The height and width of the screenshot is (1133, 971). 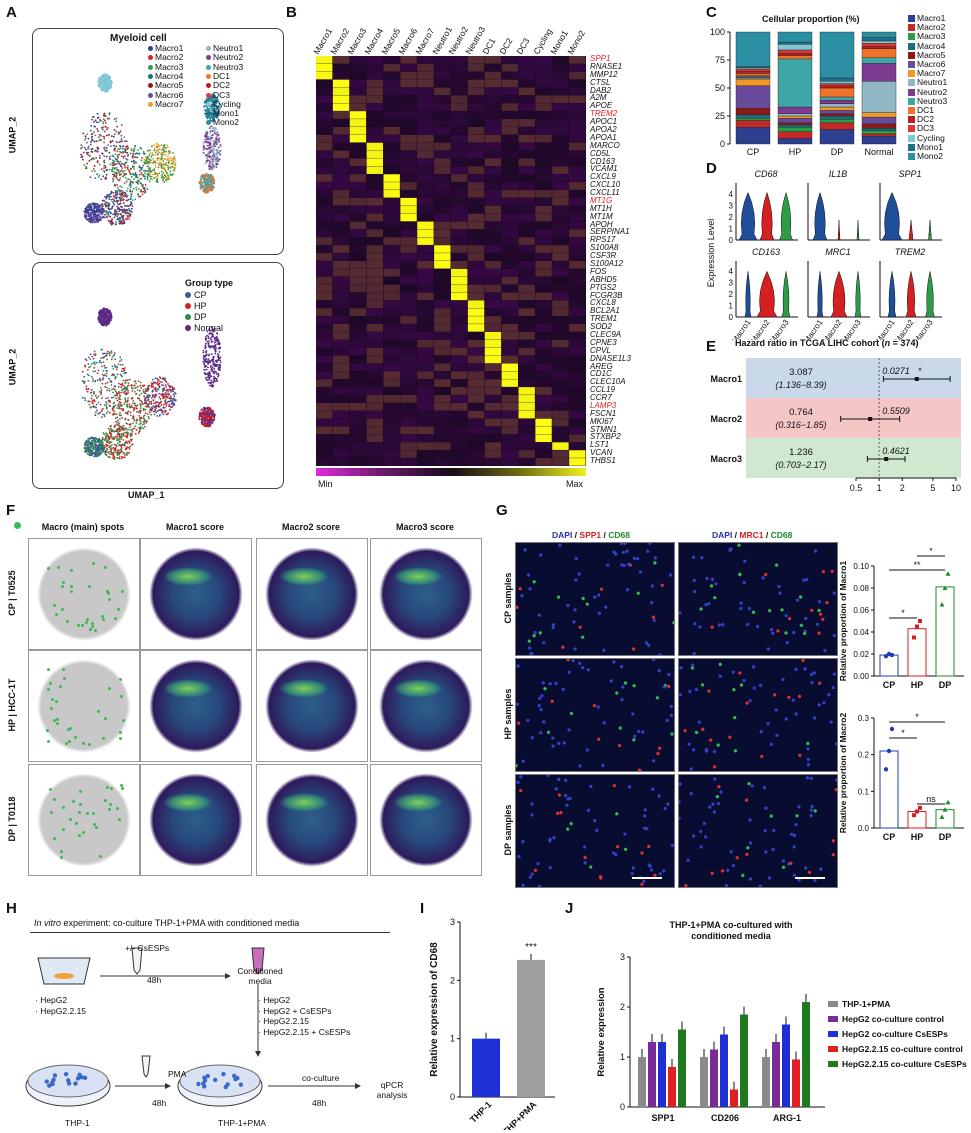 What do you see at coordinates (222, 122) in the screenshot?
I see `legend-item: Mono2` at bounding box center [222, 122].